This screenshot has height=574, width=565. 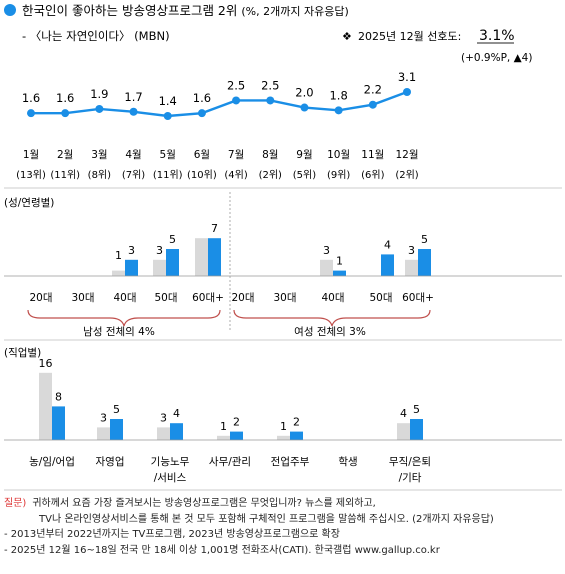 What do you see at coordinates (202, 155) in the screenshot?
I see `x-tick-label: 6월` at bounding box center [202, 155].